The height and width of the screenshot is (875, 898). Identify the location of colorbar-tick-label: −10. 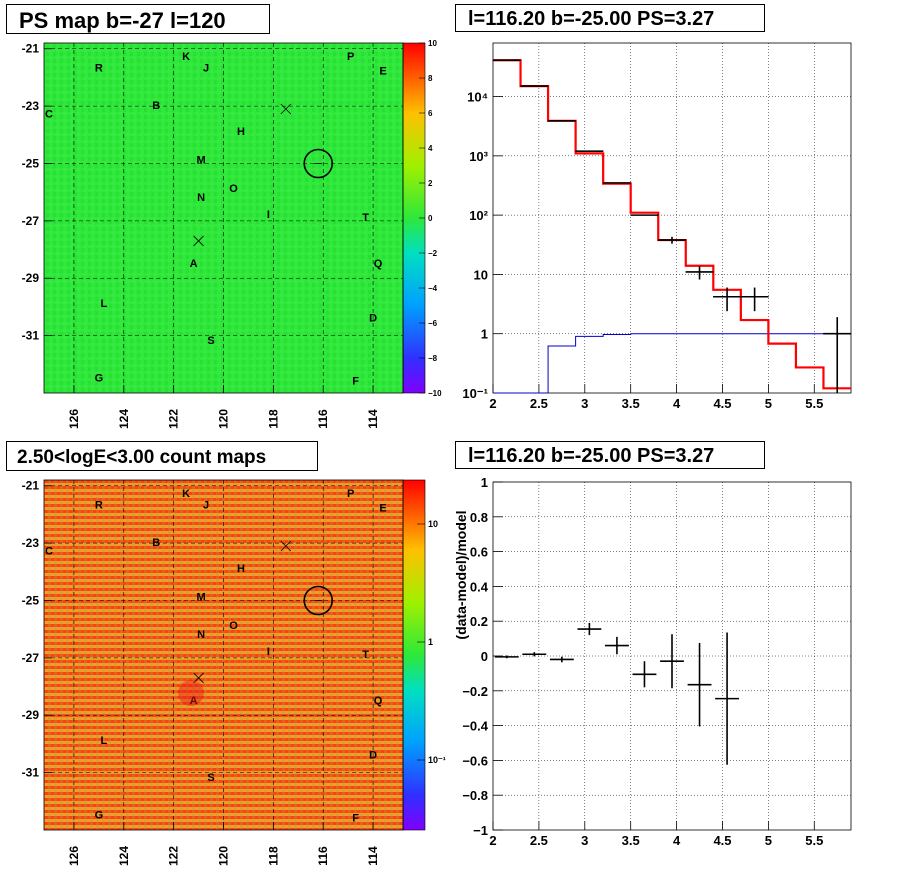
(435, 393).